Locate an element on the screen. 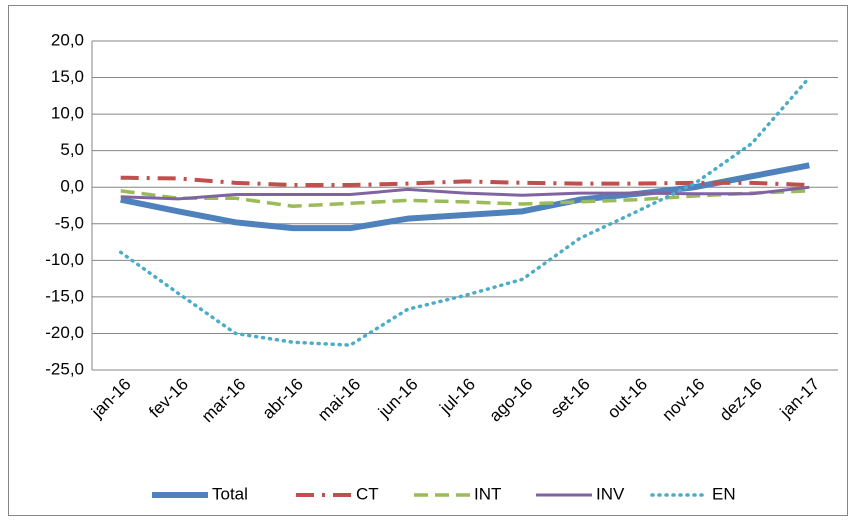 This screenshot has height=522, width=856. y-tick-label: -25,0 is located at coordinates (64, 368).